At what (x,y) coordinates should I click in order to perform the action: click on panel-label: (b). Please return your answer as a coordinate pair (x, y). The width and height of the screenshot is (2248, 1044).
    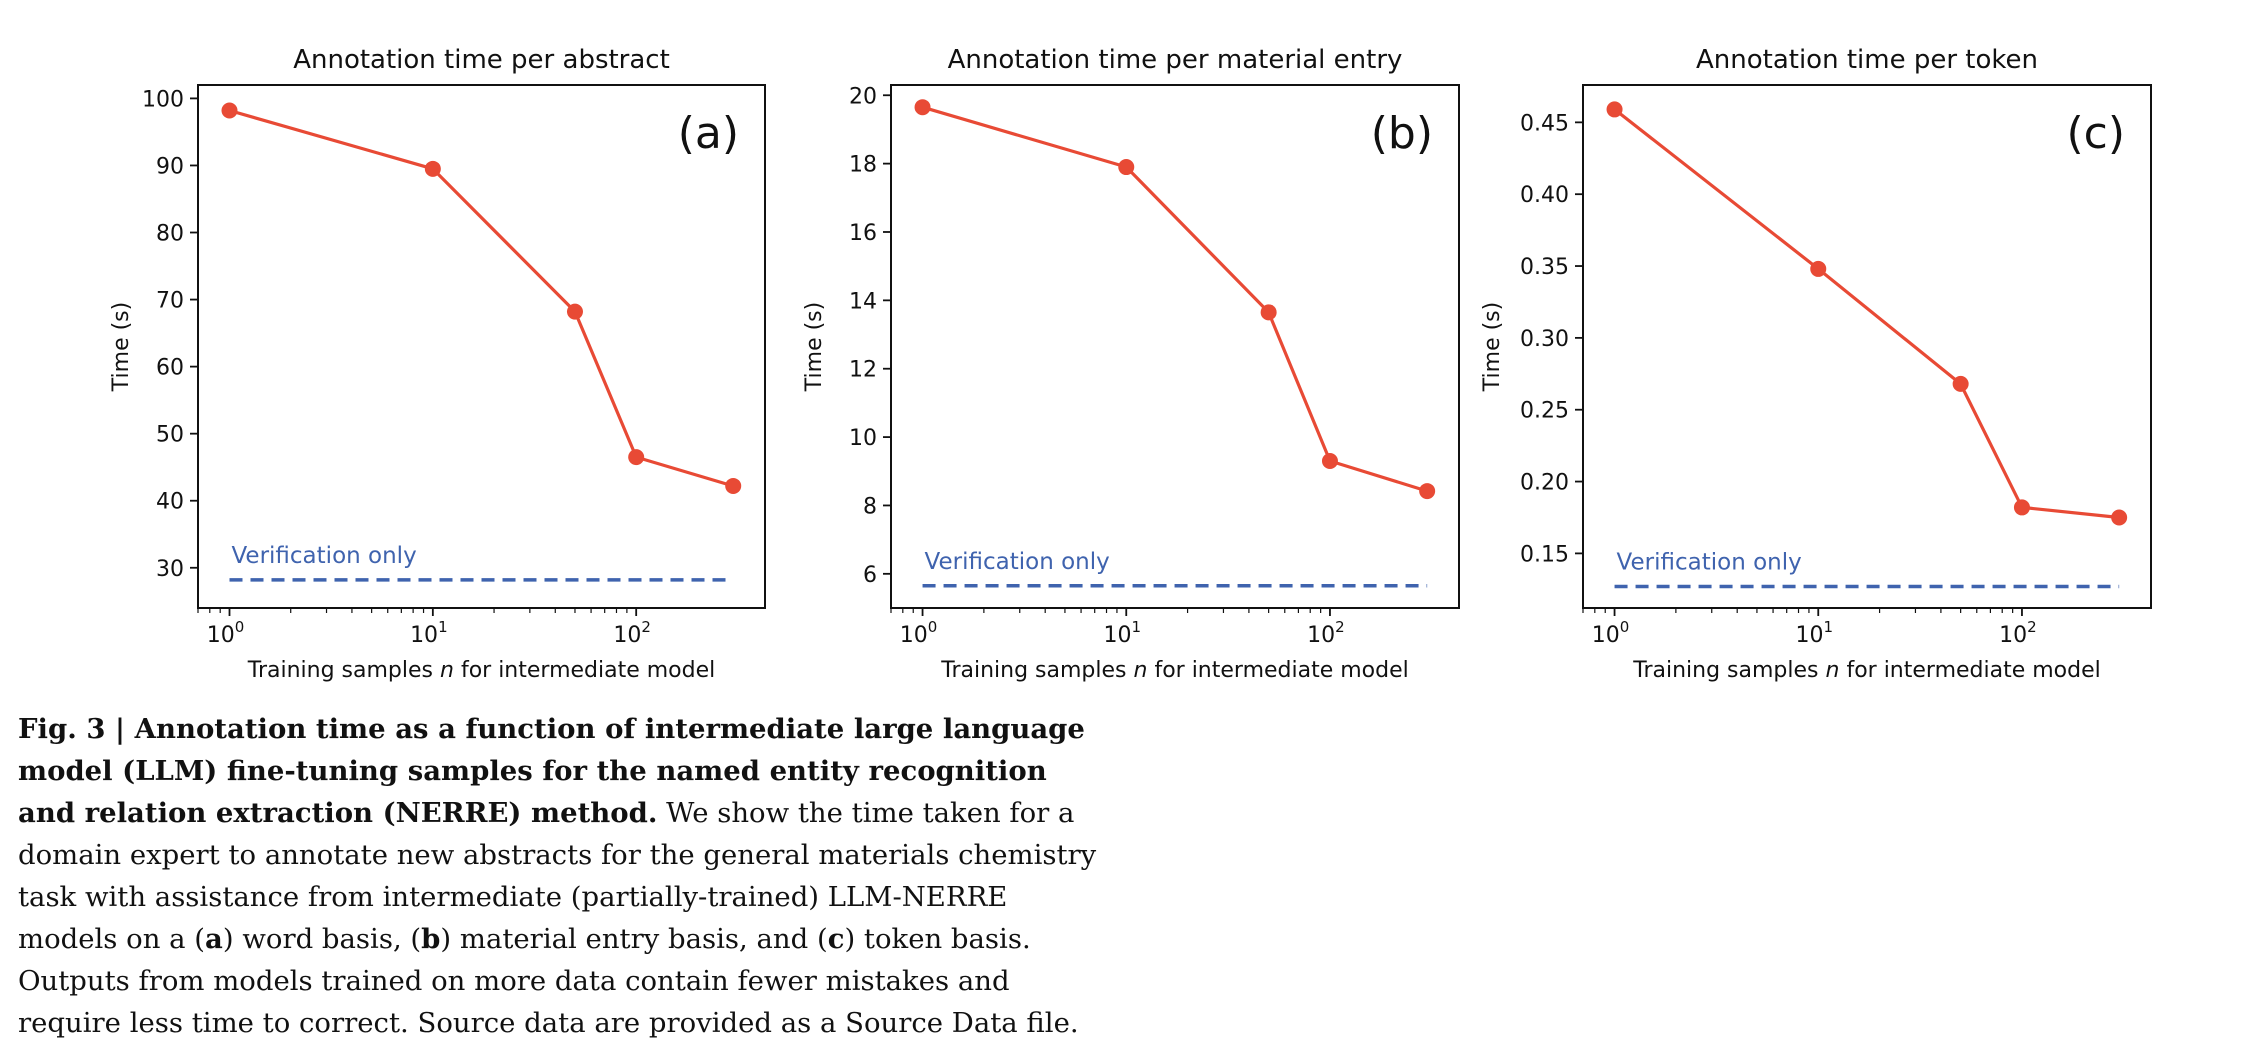
    Looking at the image, I should click on (1402, 133).